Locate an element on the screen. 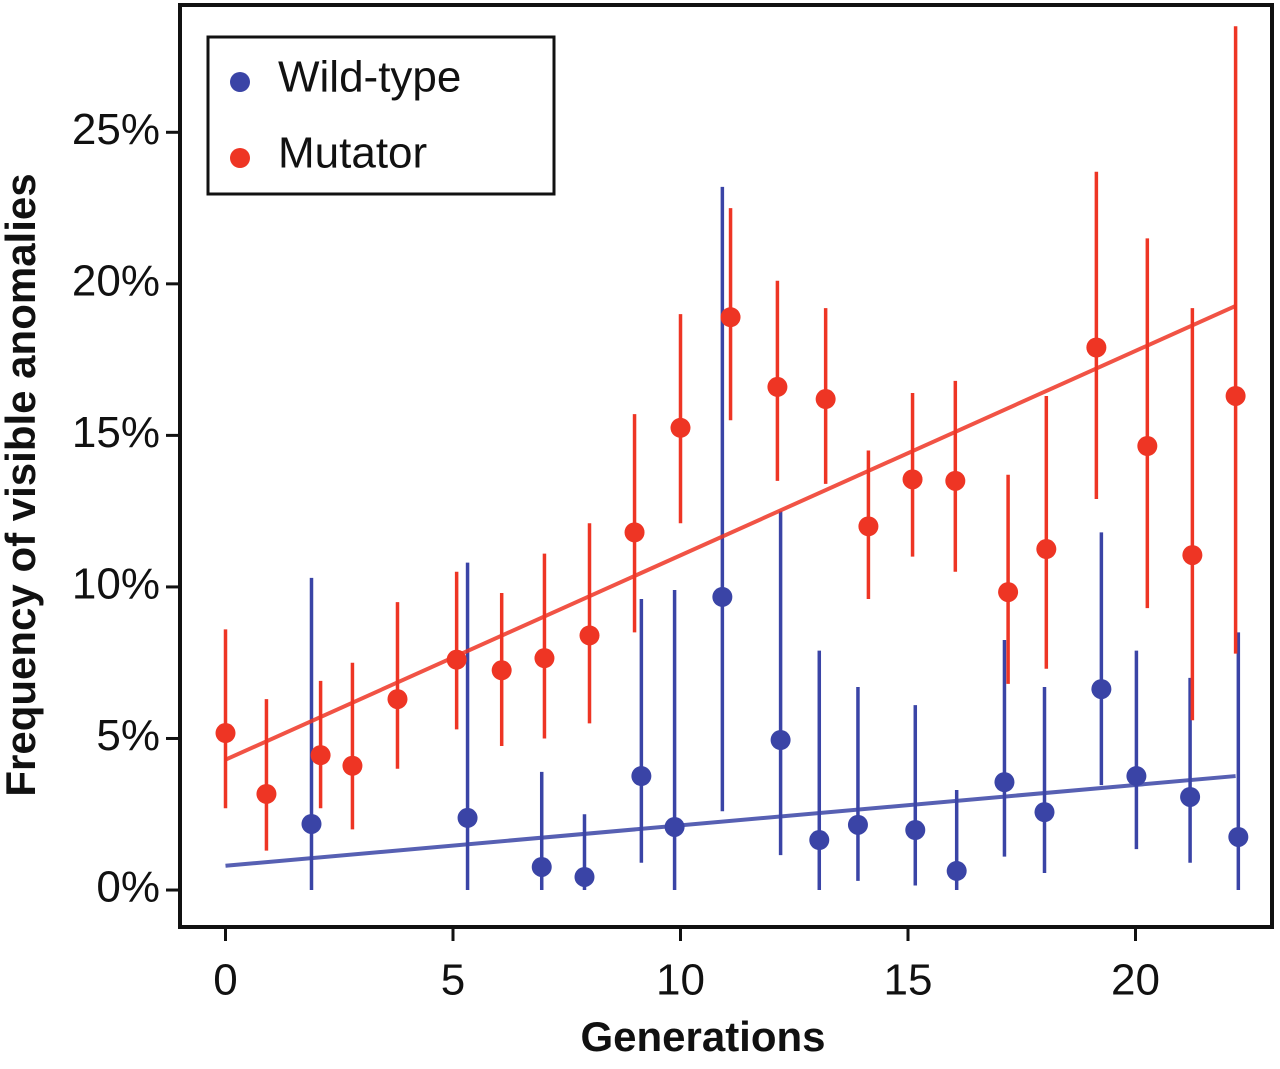 The height and width of the screenshot is (1069, 1280). y-tick-label: 5% is located at coordinates (128, 735).